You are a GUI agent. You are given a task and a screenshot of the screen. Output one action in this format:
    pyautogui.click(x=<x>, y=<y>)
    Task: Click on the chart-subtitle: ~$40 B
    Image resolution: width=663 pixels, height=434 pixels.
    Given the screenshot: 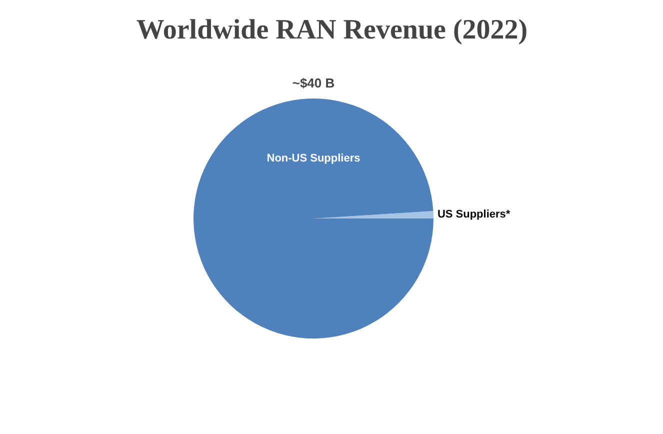 What is the action you would take?
    pyautogui.click(x=313, y=83)
    